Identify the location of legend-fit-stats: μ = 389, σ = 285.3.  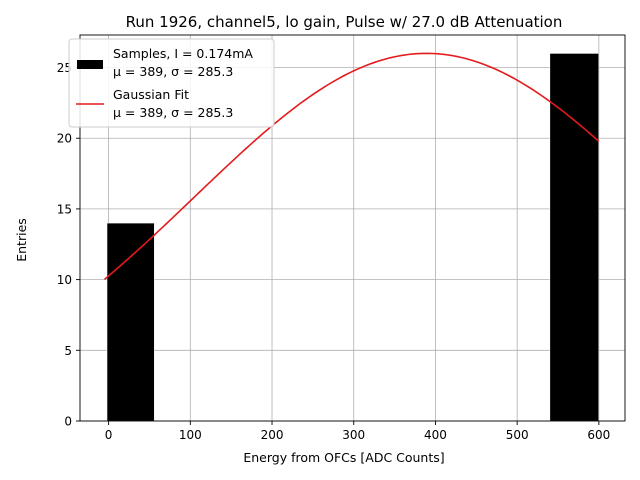
(173, 112).